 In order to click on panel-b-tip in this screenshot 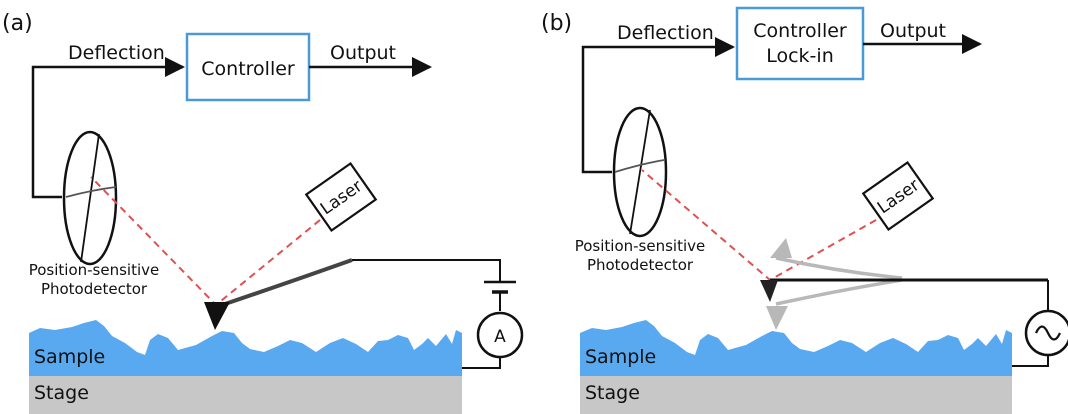, I will do `click(769, 291)`.